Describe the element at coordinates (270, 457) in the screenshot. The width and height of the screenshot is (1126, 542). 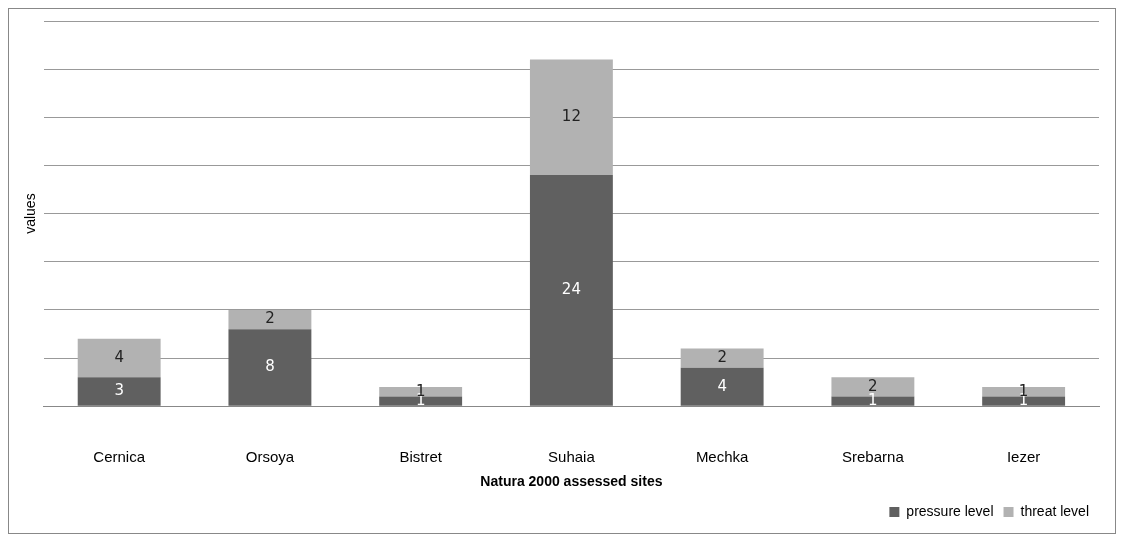
I see `x-tick-label: Orsoya` at that location.